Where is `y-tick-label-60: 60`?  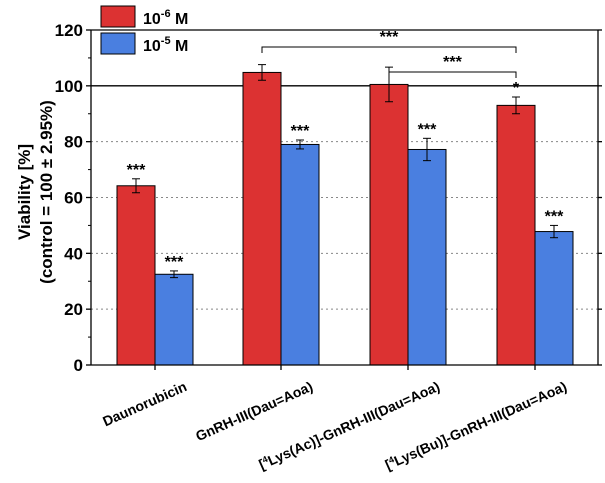 y-tick-label-60: 60 is located at coordinates (73, 198).